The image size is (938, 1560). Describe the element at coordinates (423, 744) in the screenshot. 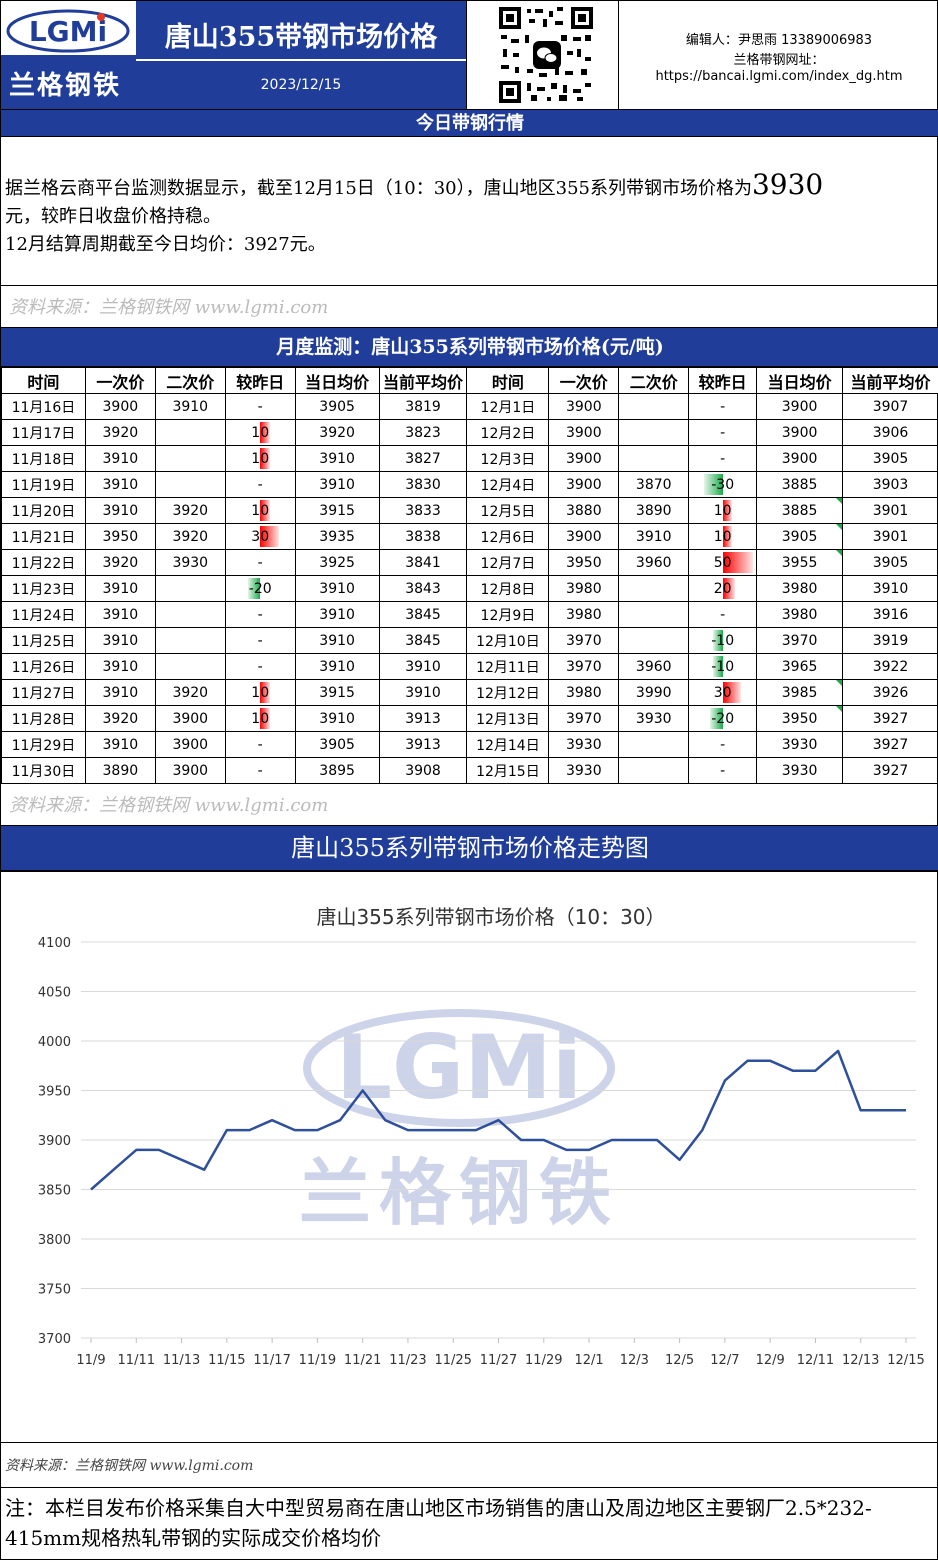

I see `cell-cur: 3913` at that location.